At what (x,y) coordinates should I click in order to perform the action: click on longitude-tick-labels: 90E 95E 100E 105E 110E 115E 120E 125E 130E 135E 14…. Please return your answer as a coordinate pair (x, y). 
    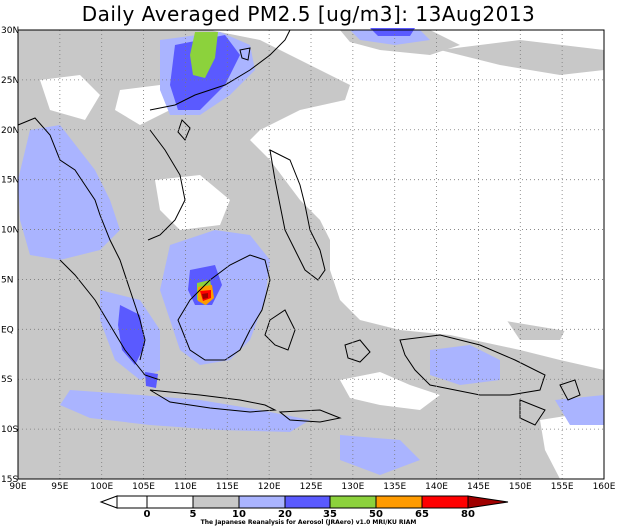
    Looking at the image, I should click on (312, 487).